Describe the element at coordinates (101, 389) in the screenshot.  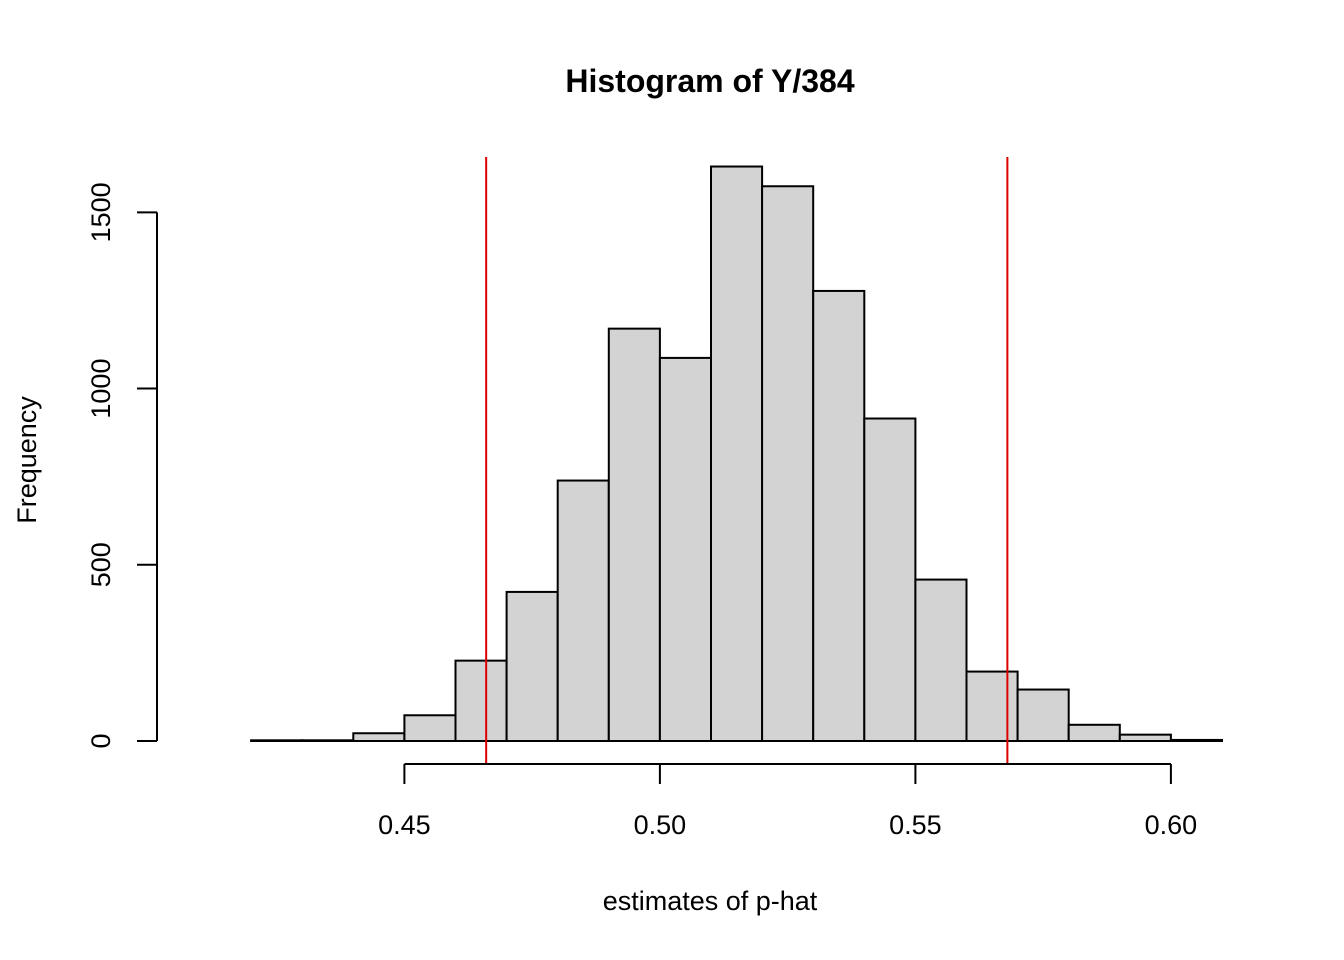
I see `y-tick-label-2: 1000` at that location.